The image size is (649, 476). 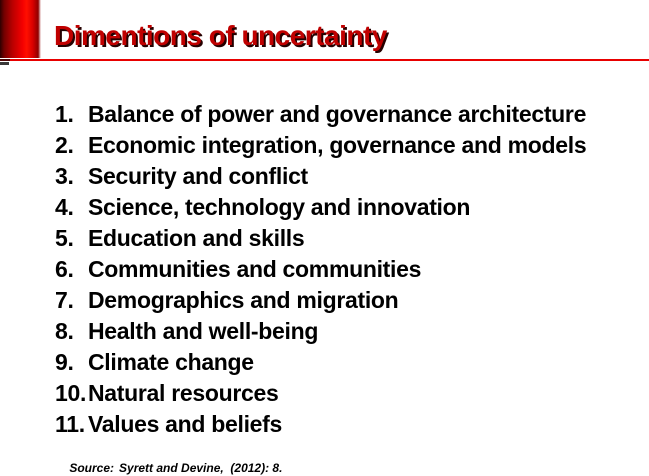 What do you see at coordinates (324, 60) in the screenshot?
I see `title-underline-rule` at bounding box center [324, 60].